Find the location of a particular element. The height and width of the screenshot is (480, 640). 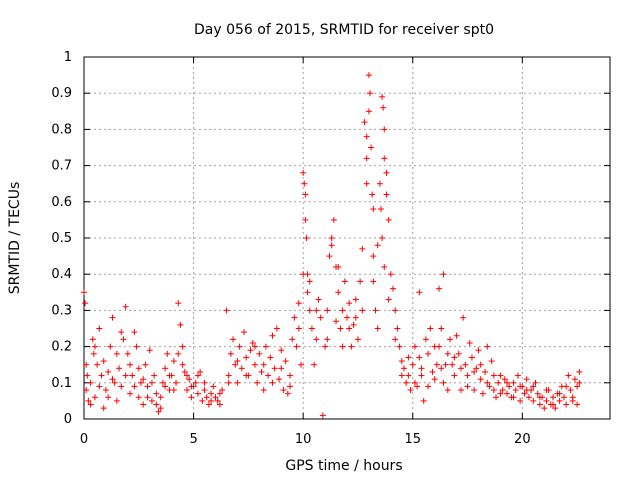

x-tick-label: 15 is located at coordinates (412, 439).